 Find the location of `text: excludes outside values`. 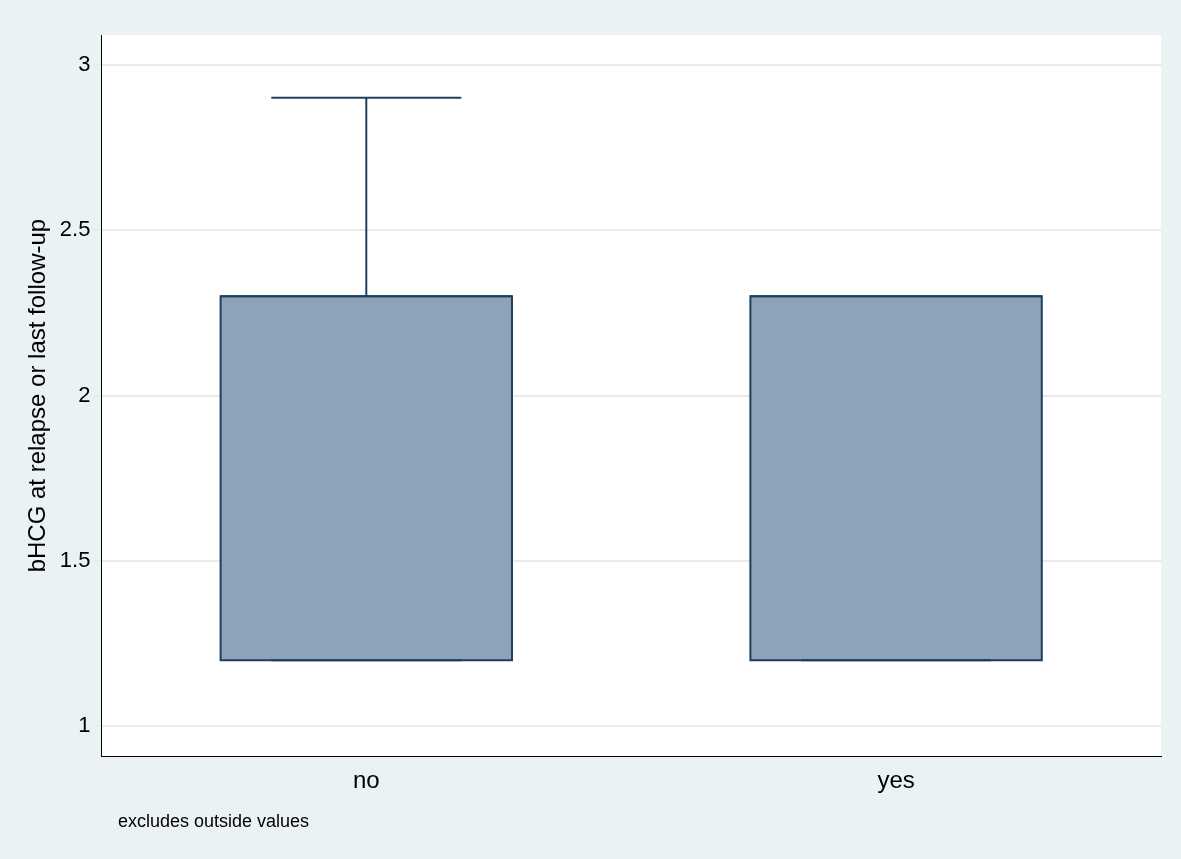

text: excludes outside values is located at coordinates (214, 820).